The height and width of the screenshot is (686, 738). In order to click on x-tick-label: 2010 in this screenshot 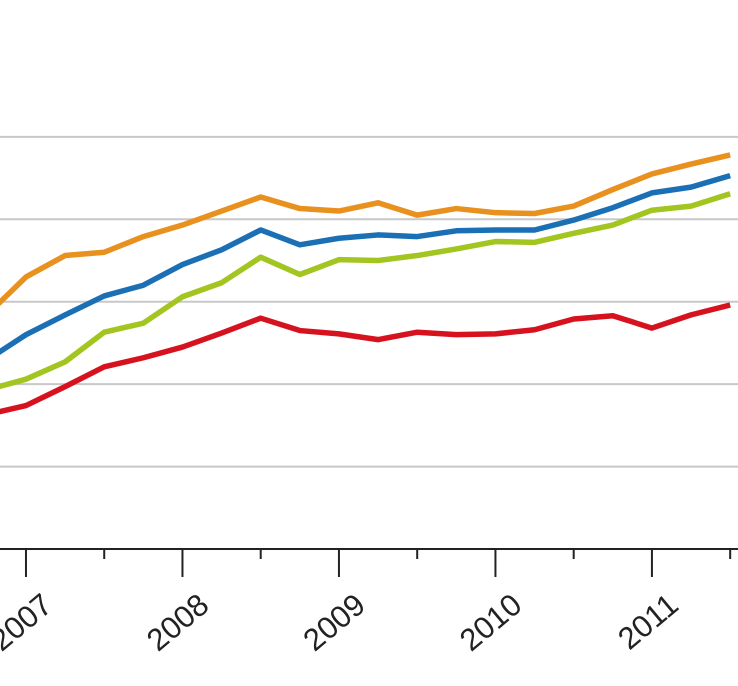, I will do `click(490, 622)`.